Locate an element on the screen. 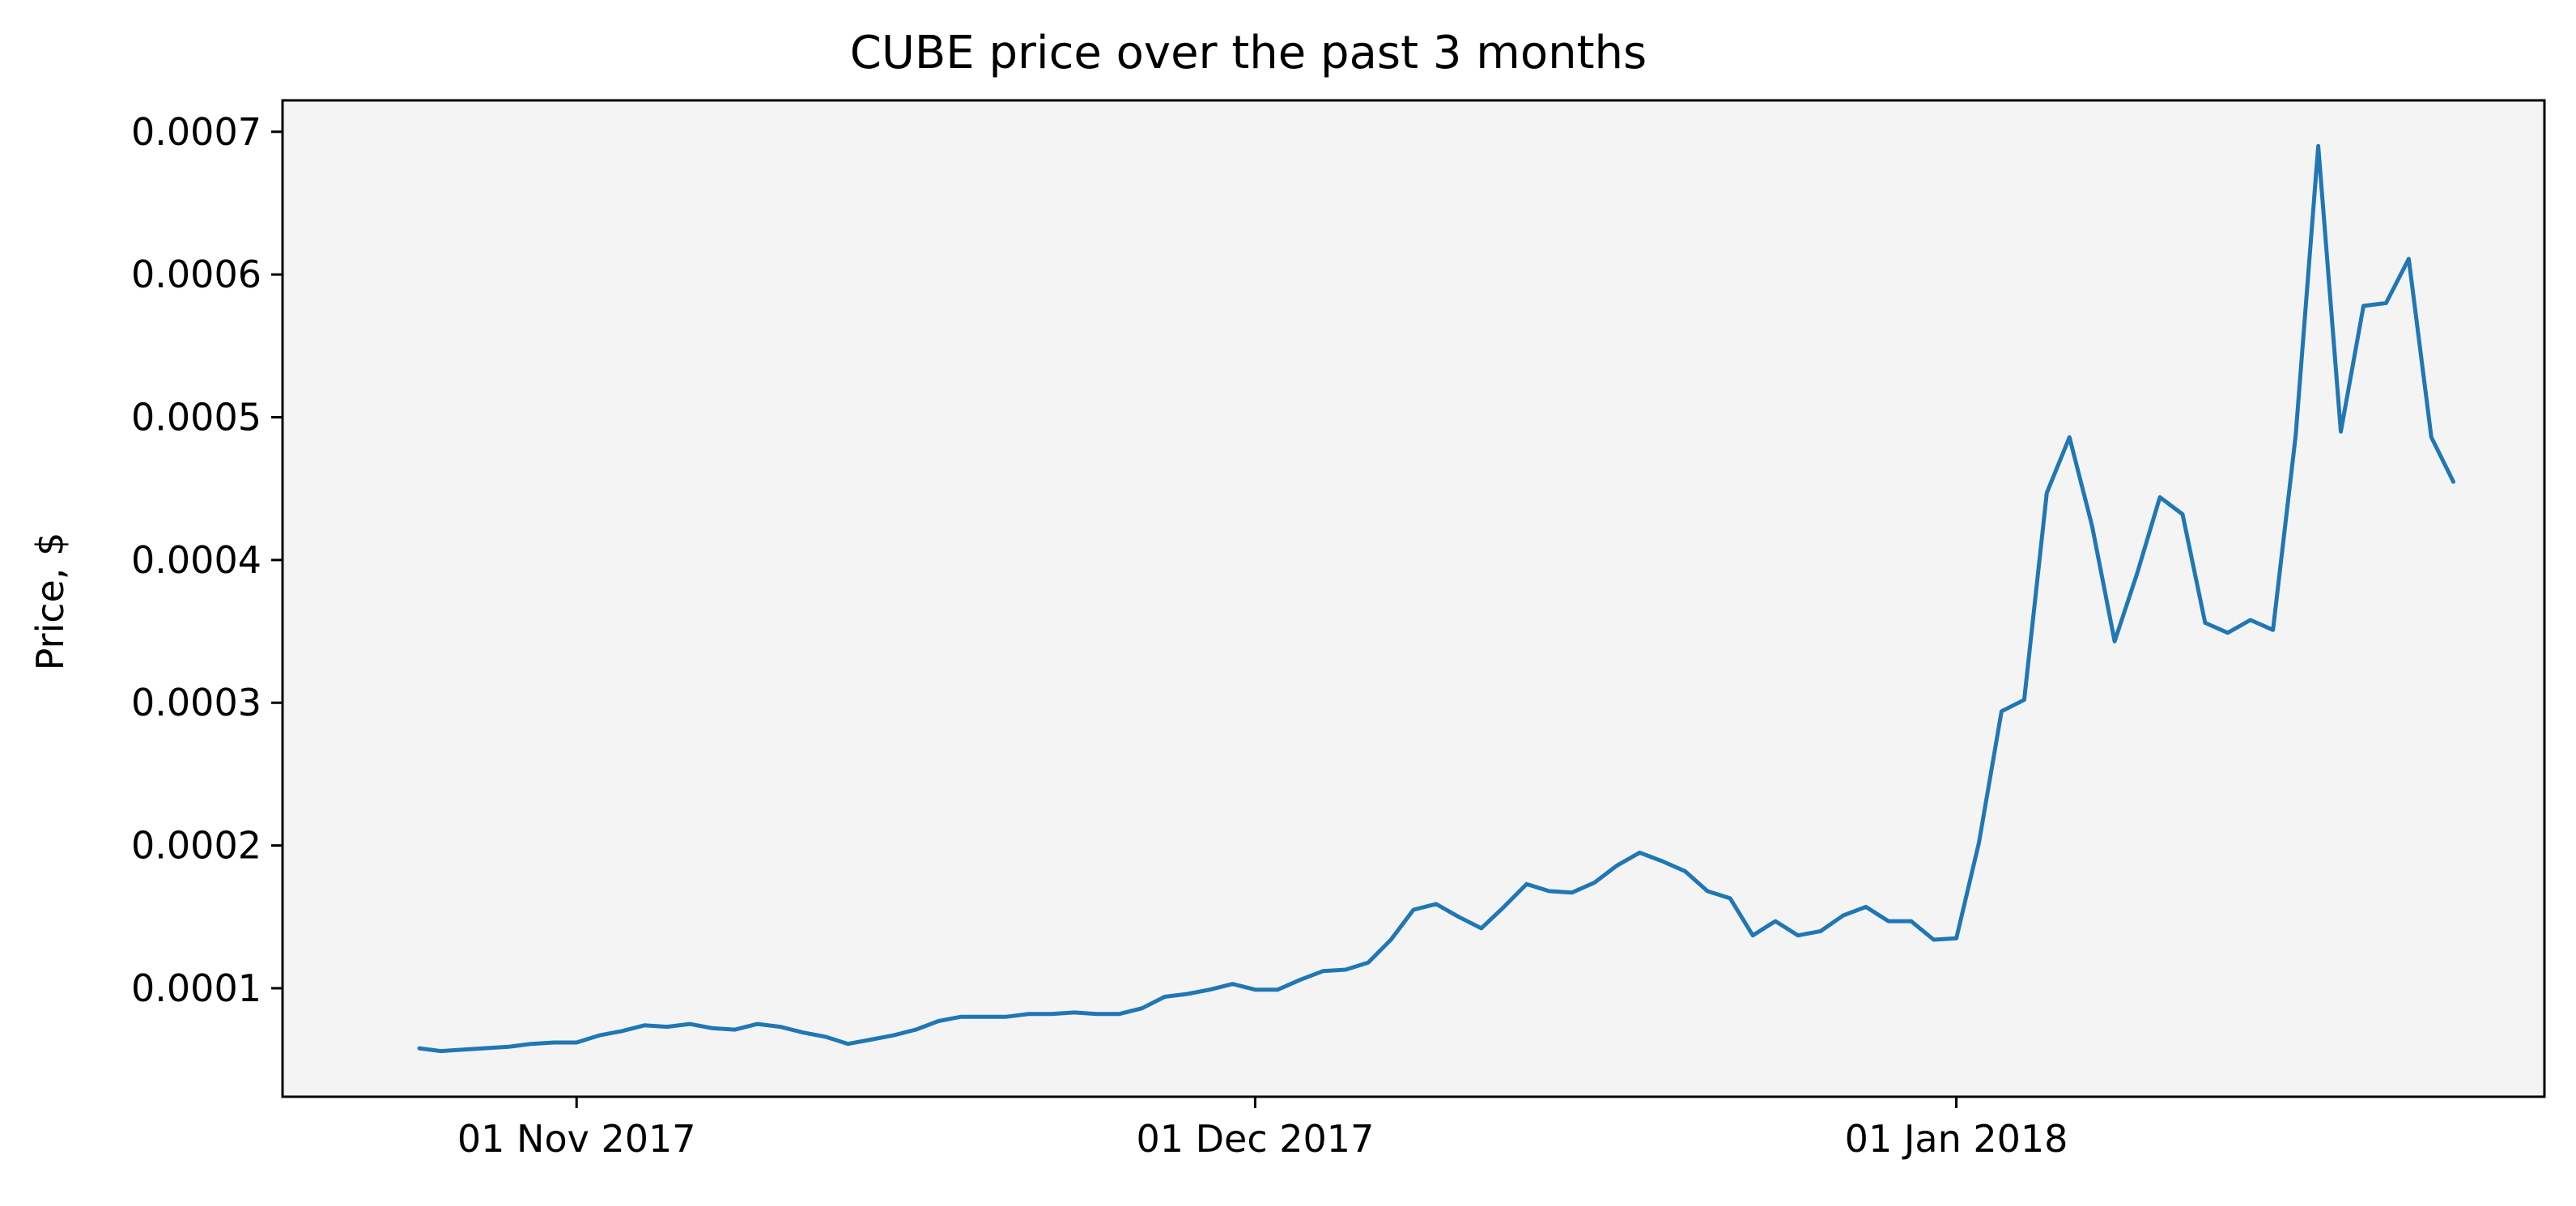 The image size is (2576, 1206). y-tick-label: 0.0002 is located at coordinates (196, 846).